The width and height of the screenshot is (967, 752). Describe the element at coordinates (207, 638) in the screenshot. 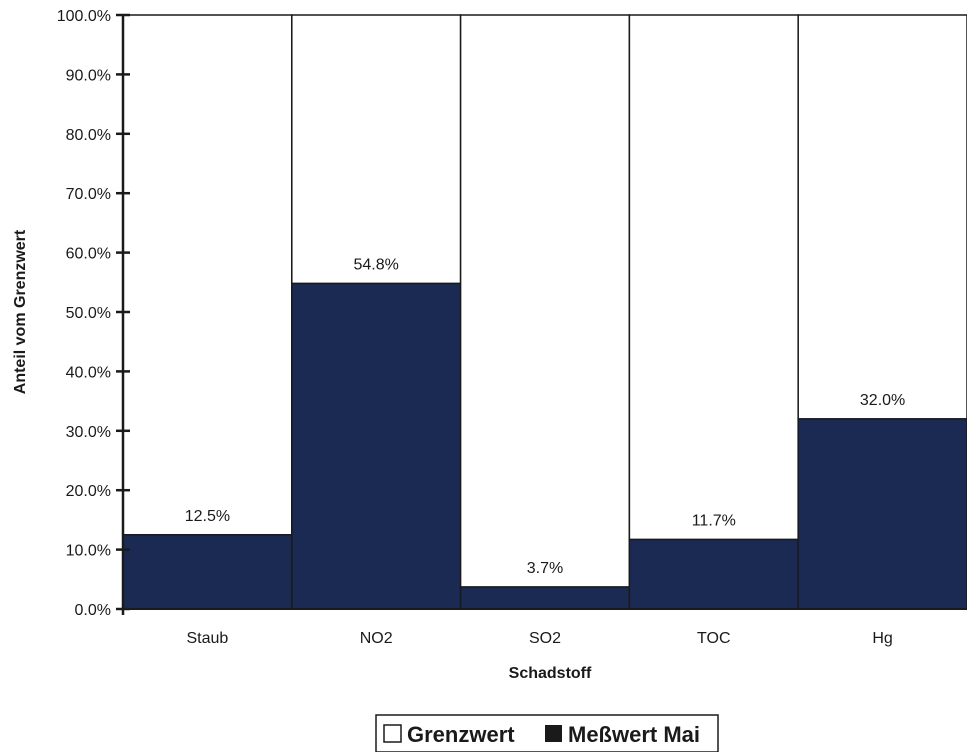

I see `x-tick-label-staub: Staub` at that location.